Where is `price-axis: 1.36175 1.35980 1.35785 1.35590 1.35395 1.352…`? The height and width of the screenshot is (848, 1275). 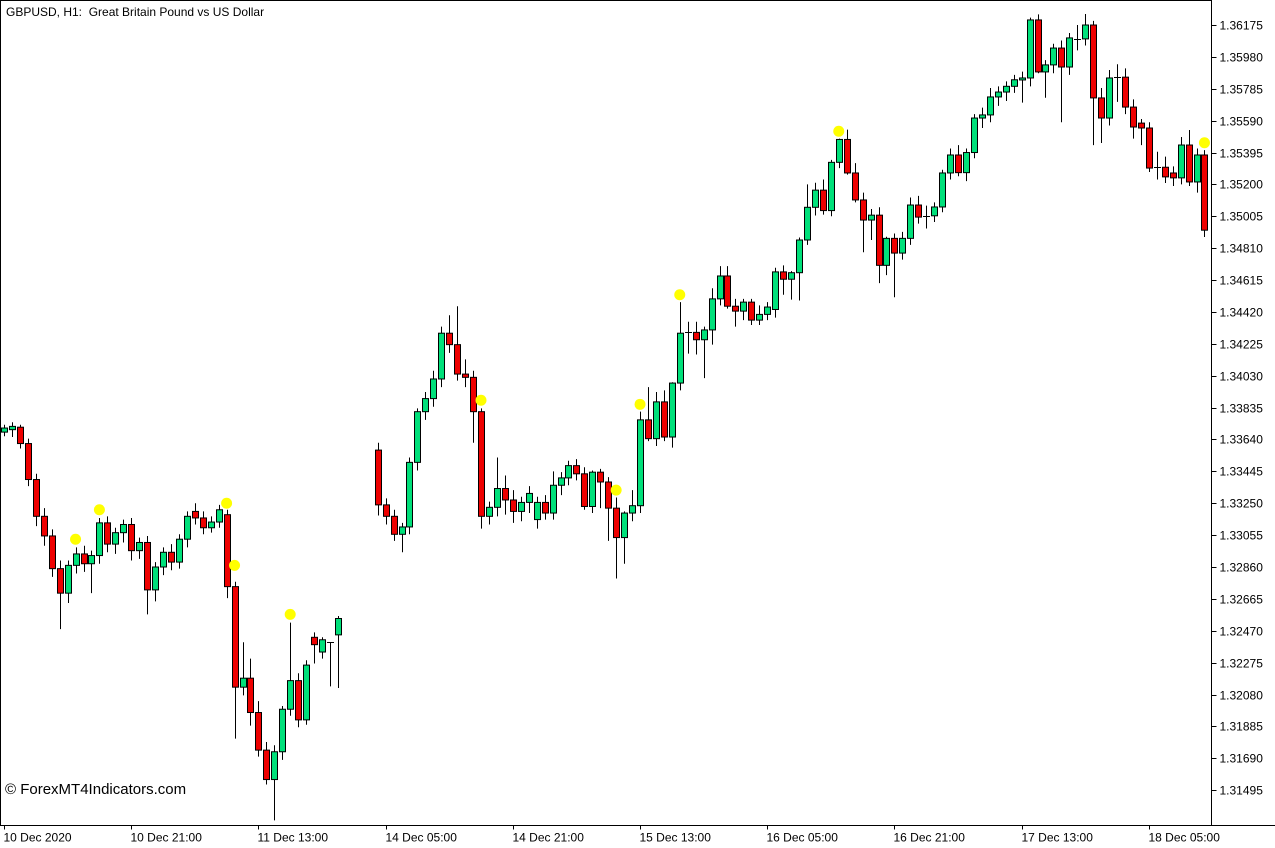 price-axis: 1.36175 1.35980 1.35785 1.35590 1.35395 1.352… is located at coordinates (1237, 408).